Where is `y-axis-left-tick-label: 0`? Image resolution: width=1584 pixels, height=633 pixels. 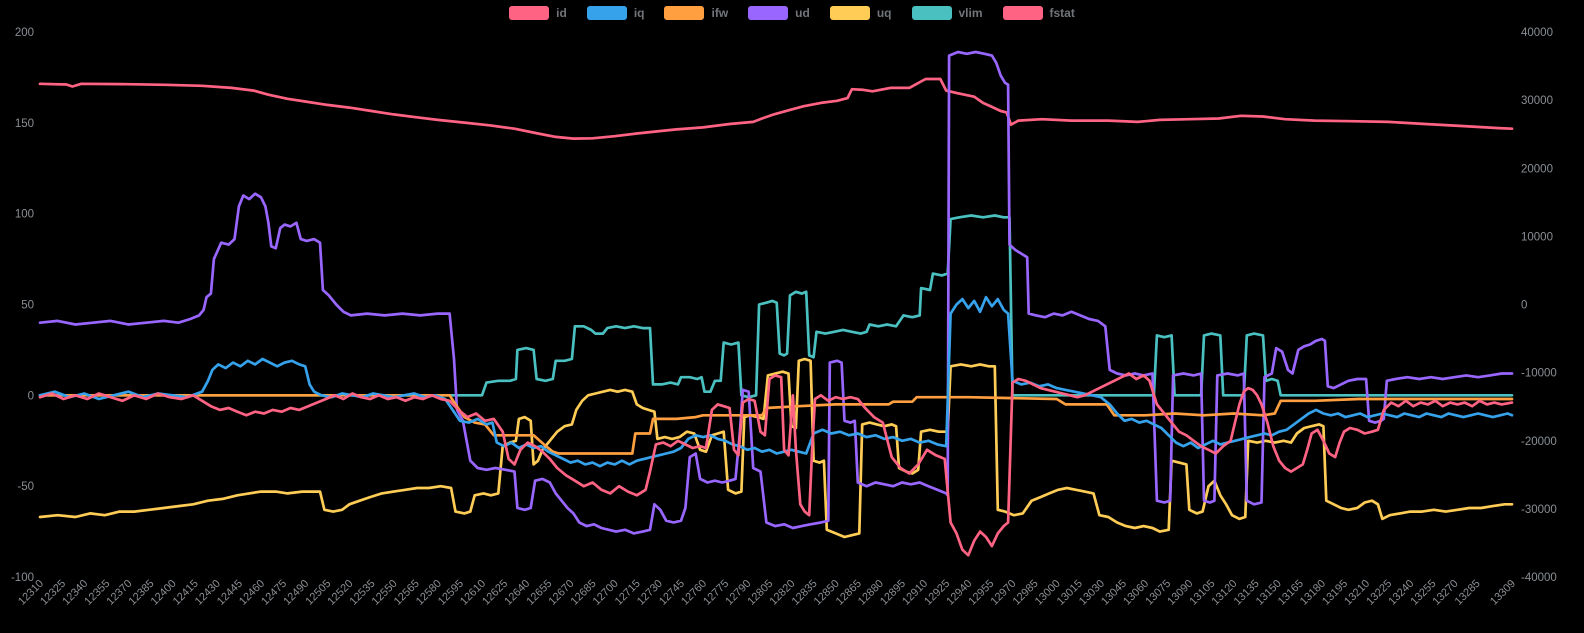
y-axis-left-tick-label: 0 is located at coordinates (31, 396).